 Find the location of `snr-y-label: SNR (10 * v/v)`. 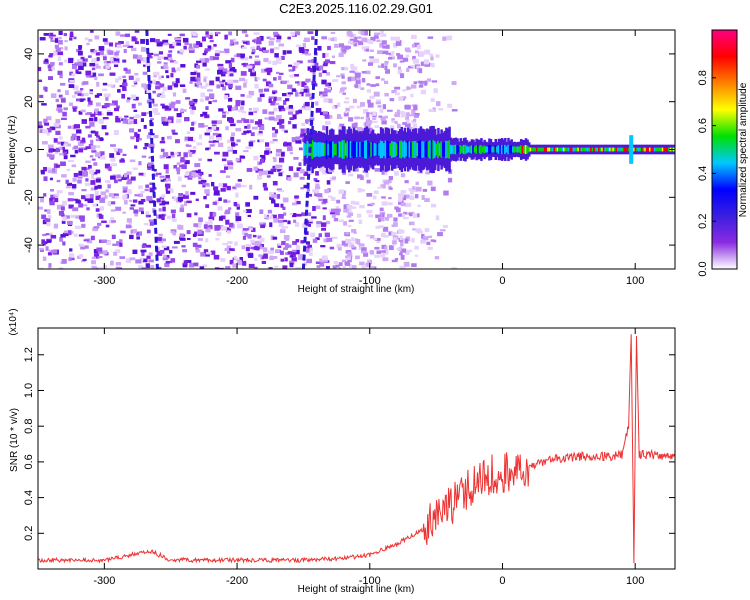

snr-y-label: SNR (10 * v/v) is located at coordinates (14, 440).